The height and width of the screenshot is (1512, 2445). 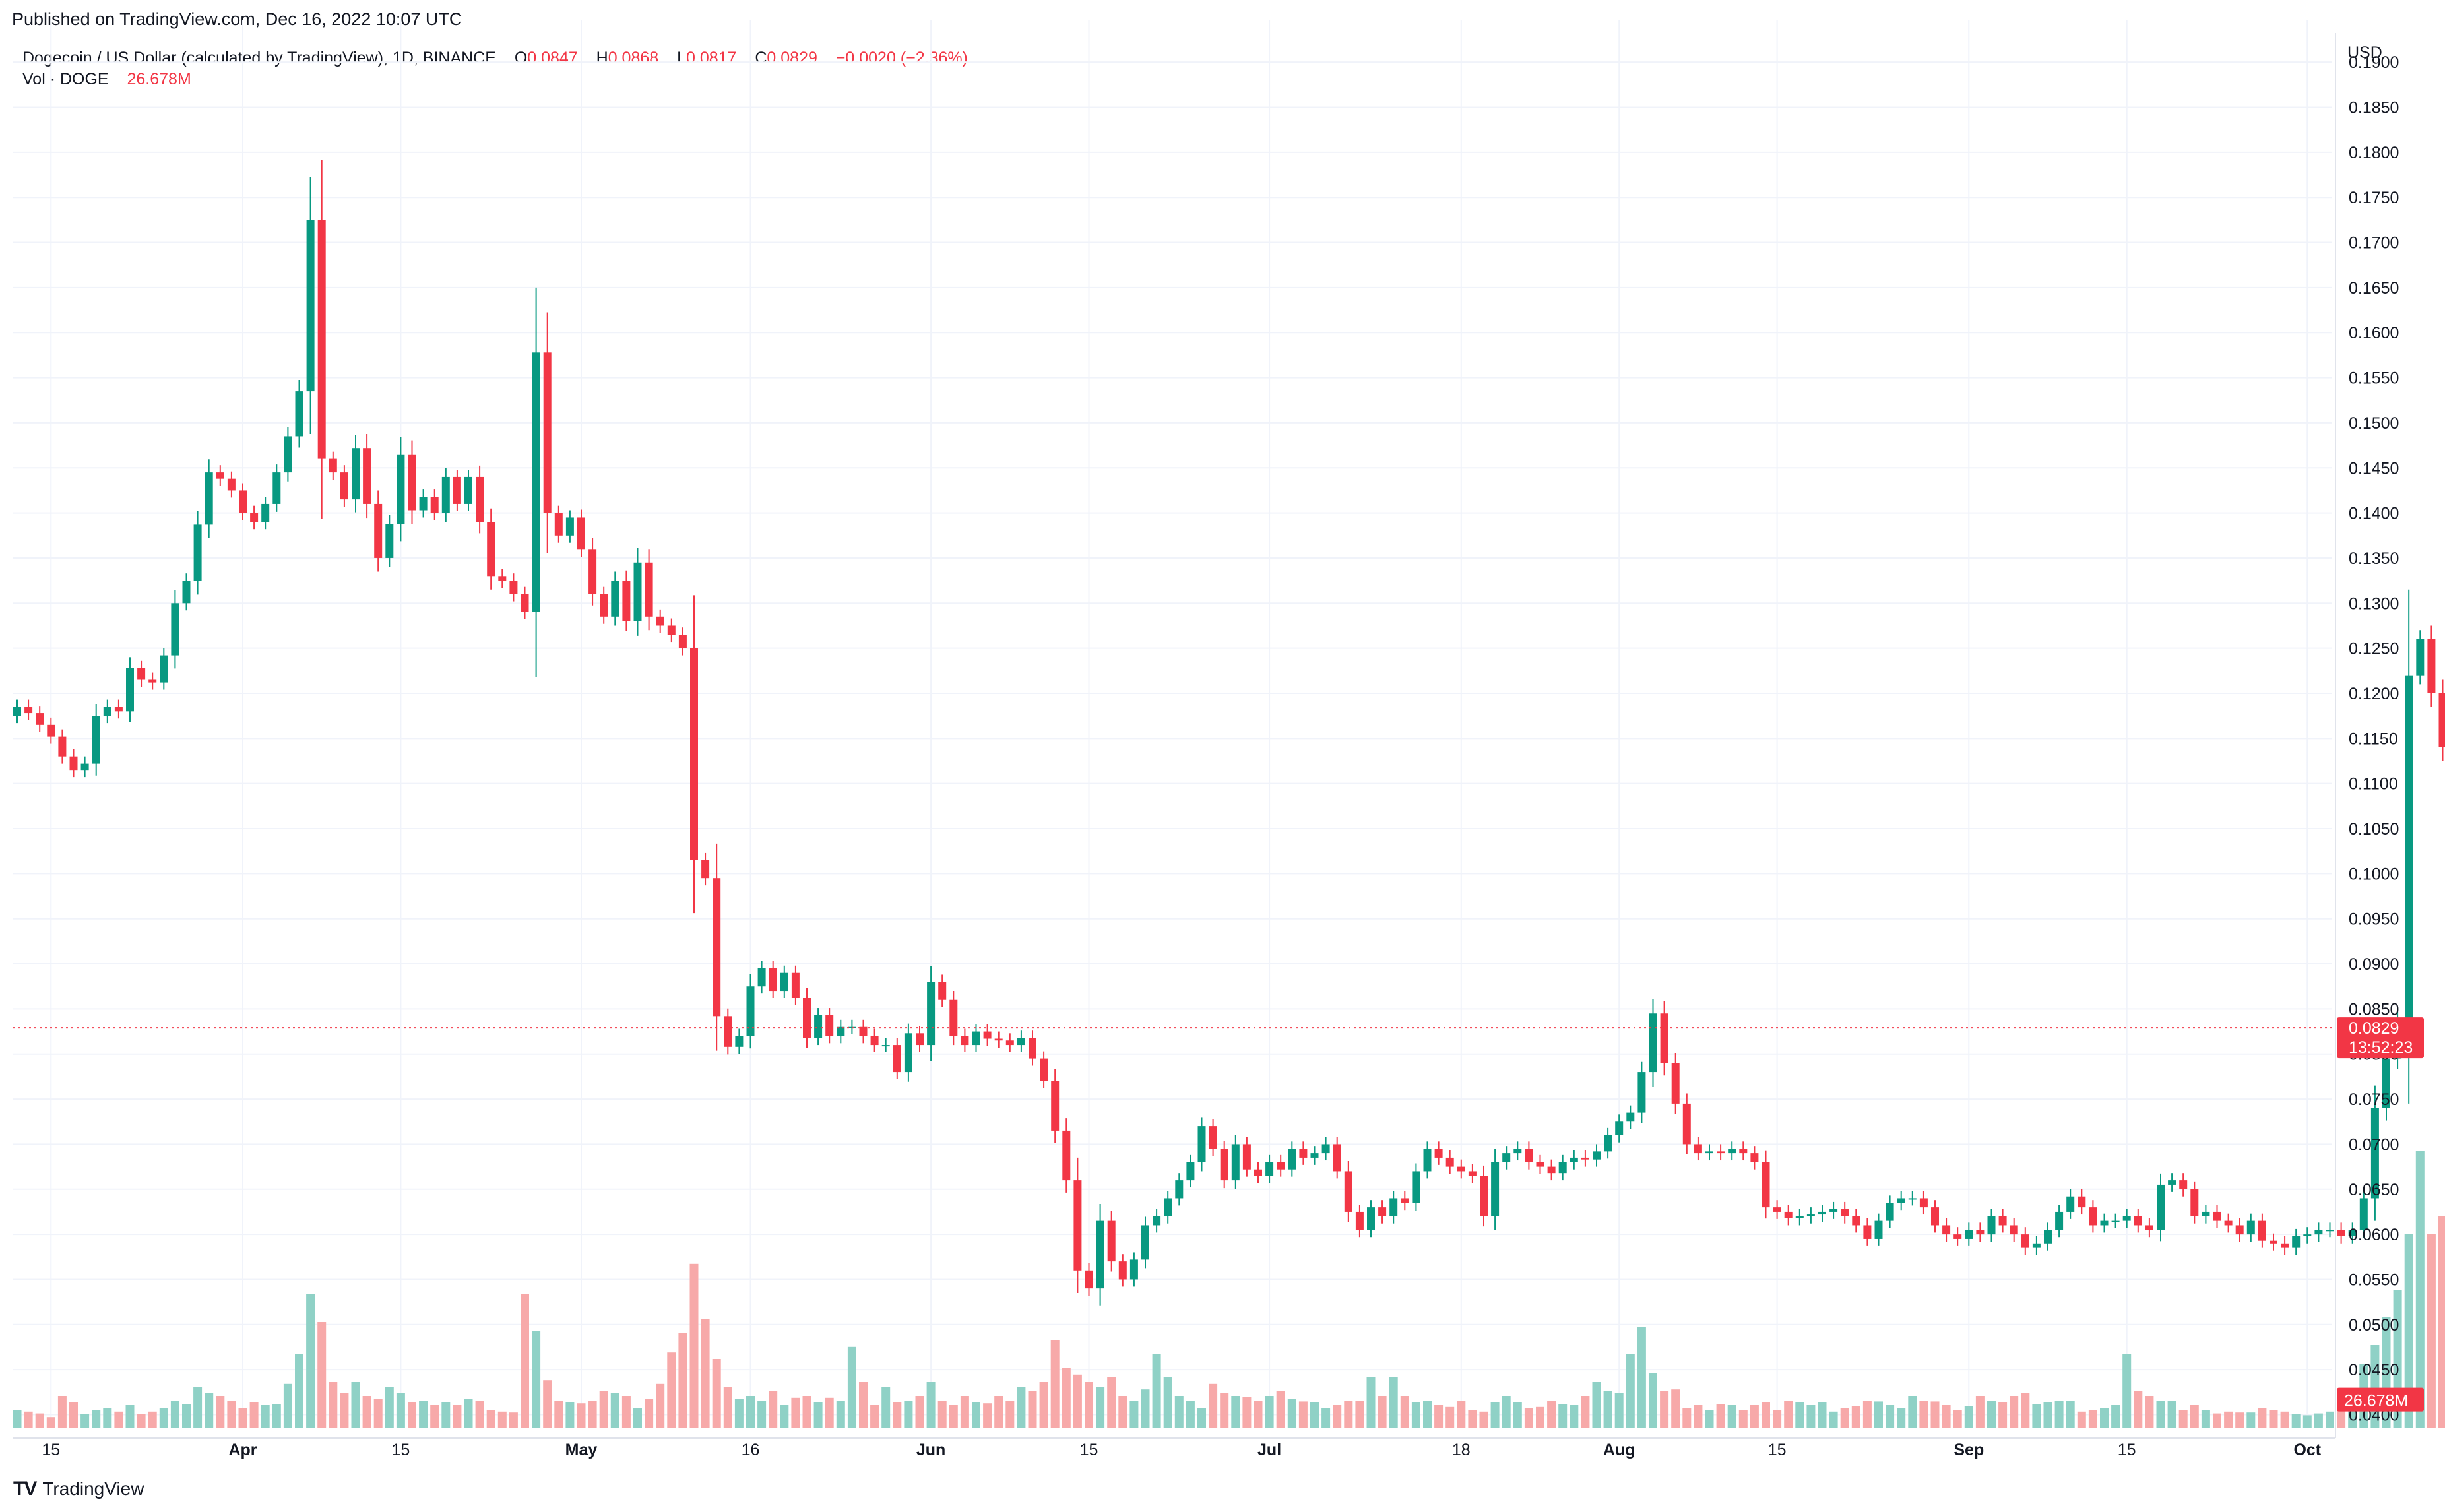 What do you see at coordinates (1619, 1450) in the screenshot?
I see `time-tick-label: Aug` at bounding box center [1619, 1450].